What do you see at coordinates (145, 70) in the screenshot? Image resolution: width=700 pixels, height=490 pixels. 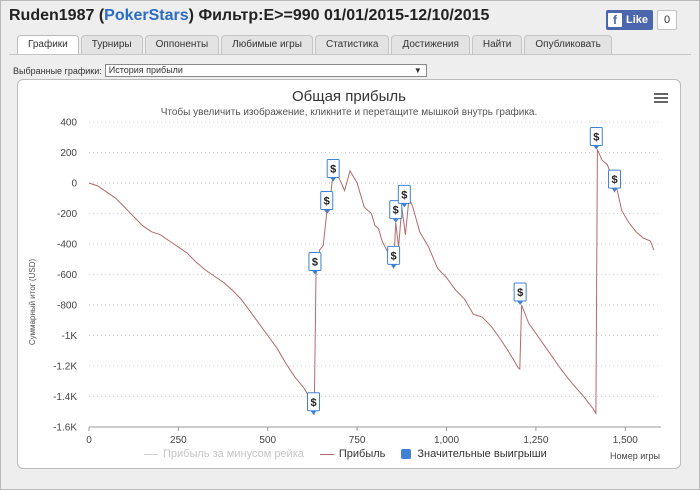 I see `chart-select-value: История прибыли` at bounding box center [145, 70].